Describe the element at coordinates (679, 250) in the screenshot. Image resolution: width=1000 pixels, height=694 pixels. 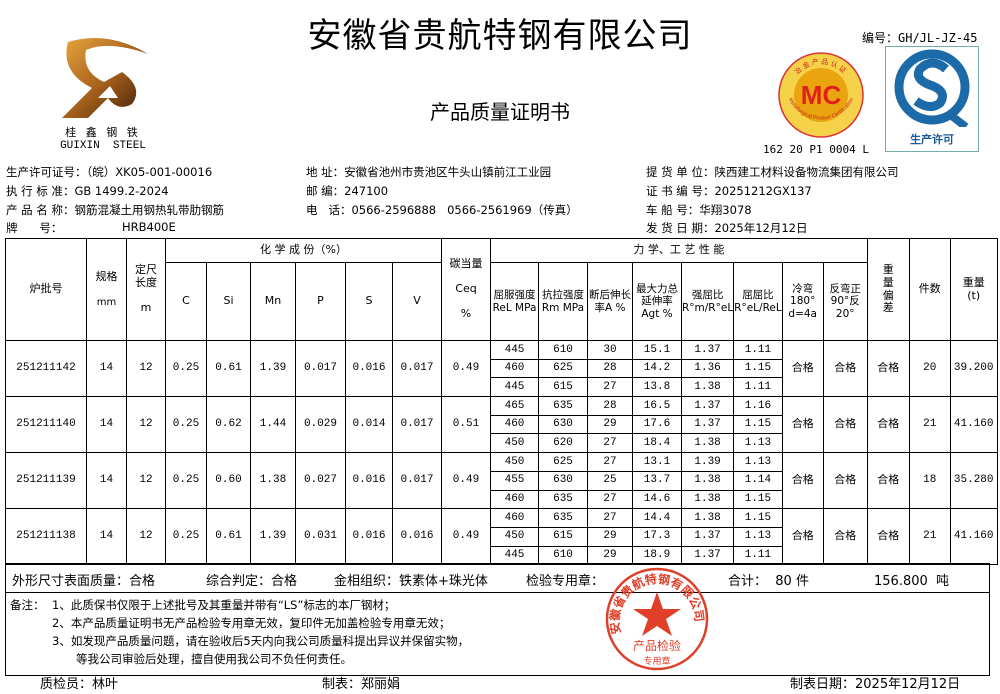
I see `header-mechanical: 力 学、工 艺 性 能` at that location.